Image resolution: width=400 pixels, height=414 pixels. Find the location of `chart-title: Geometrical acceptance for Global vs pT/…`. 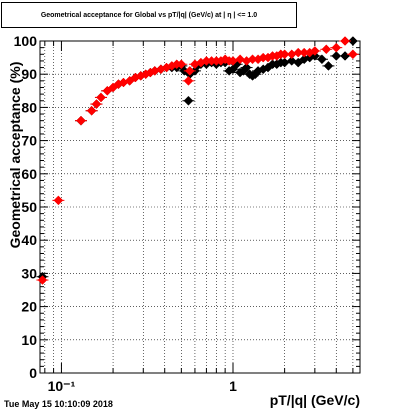

chart-title: Geometrical acceptance for Global vs pT/… is located at coordinates (149, 15).